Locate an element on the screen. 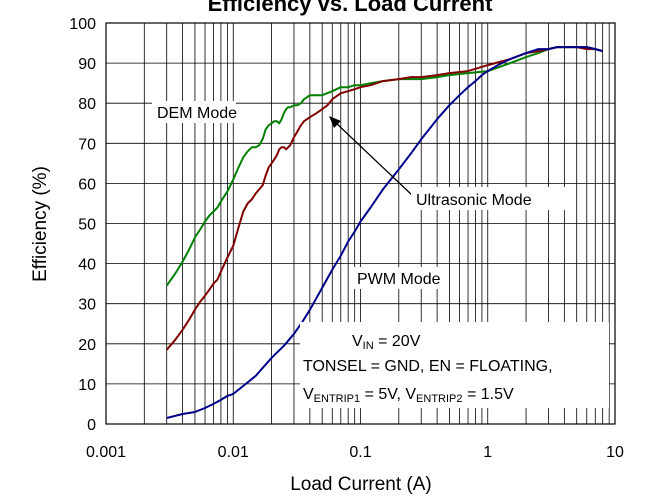 The image size is (648, 496). y-tick-label: 90 is located at coordinates (87, 64).